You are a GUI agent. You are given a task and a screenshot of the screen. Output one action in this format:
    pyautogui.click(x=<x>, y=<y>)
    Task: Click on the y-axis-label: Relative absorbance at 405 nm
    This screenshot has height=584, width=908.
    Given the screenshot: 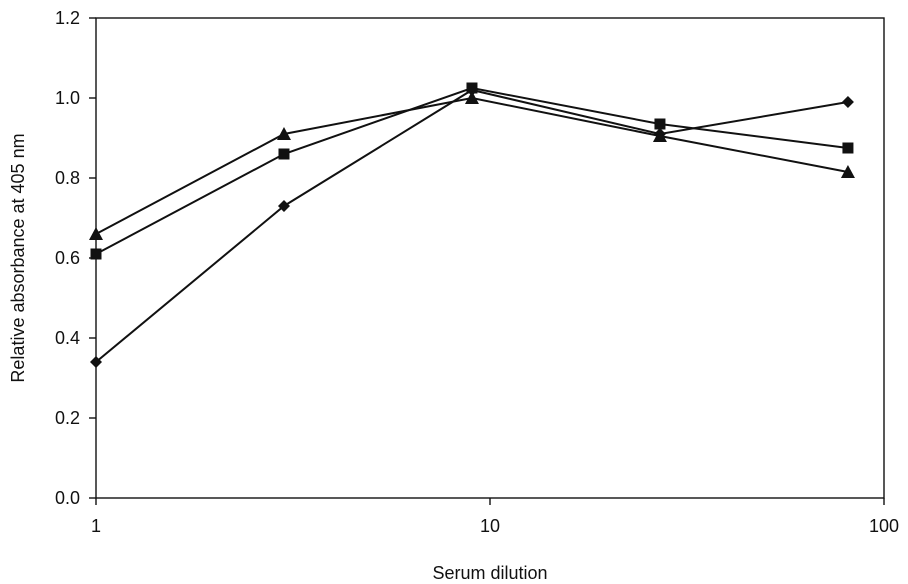 What is the action you would take?
    pyautogui.click(x=18, y=257)
    